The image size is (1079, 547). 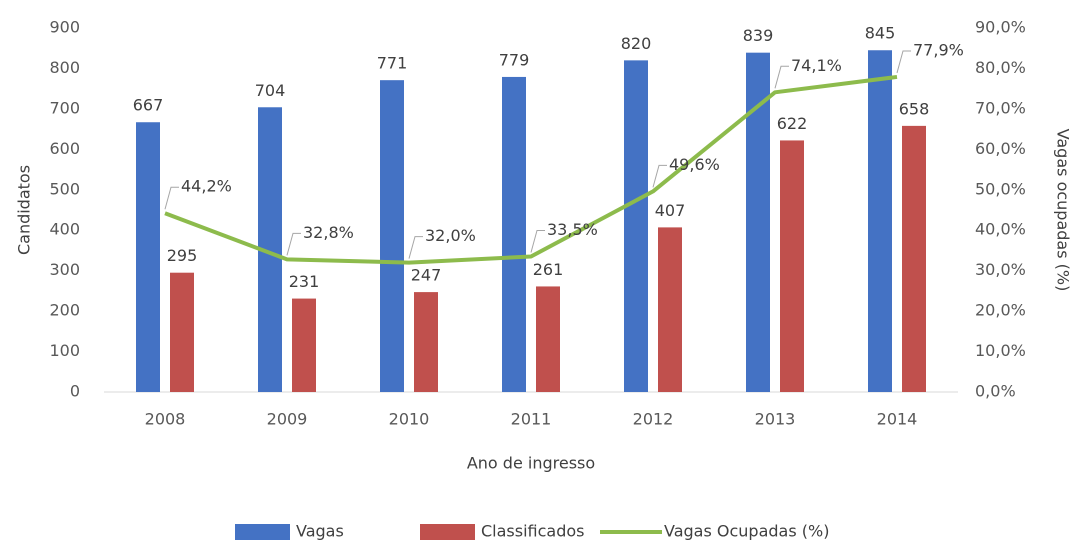 I want to click on y2-tick-label: 10,0%, so click(x=1000, y=350).